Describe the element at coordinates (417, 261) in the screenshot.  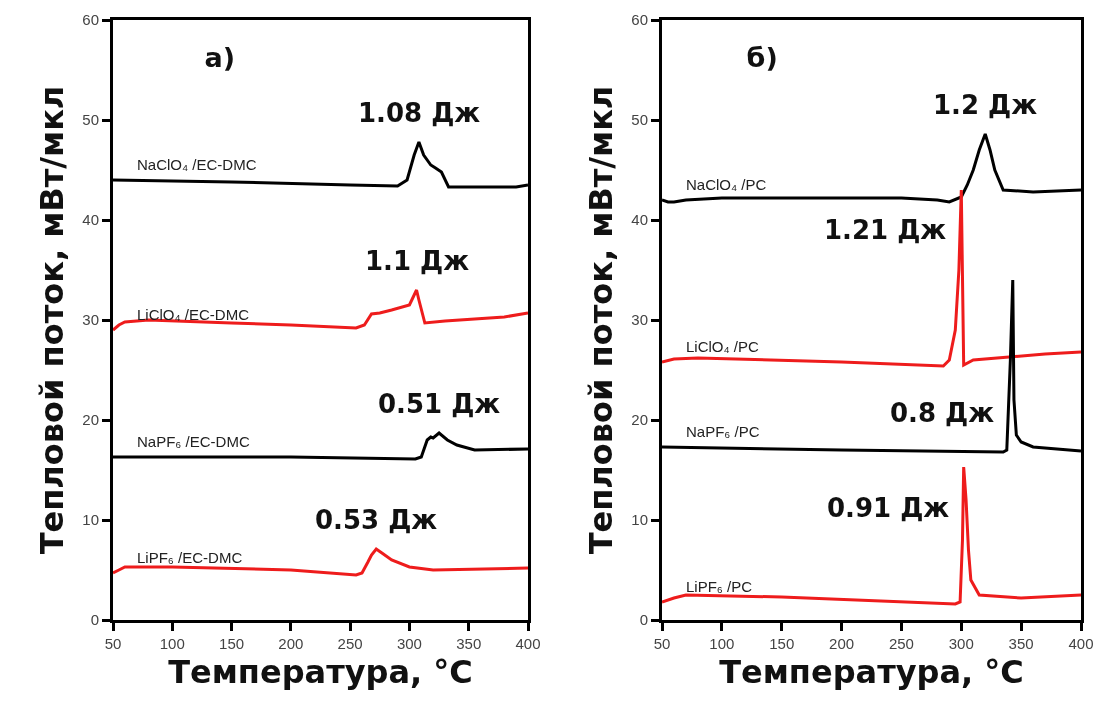
I see `annotation: 1.1 Дж` at that location.